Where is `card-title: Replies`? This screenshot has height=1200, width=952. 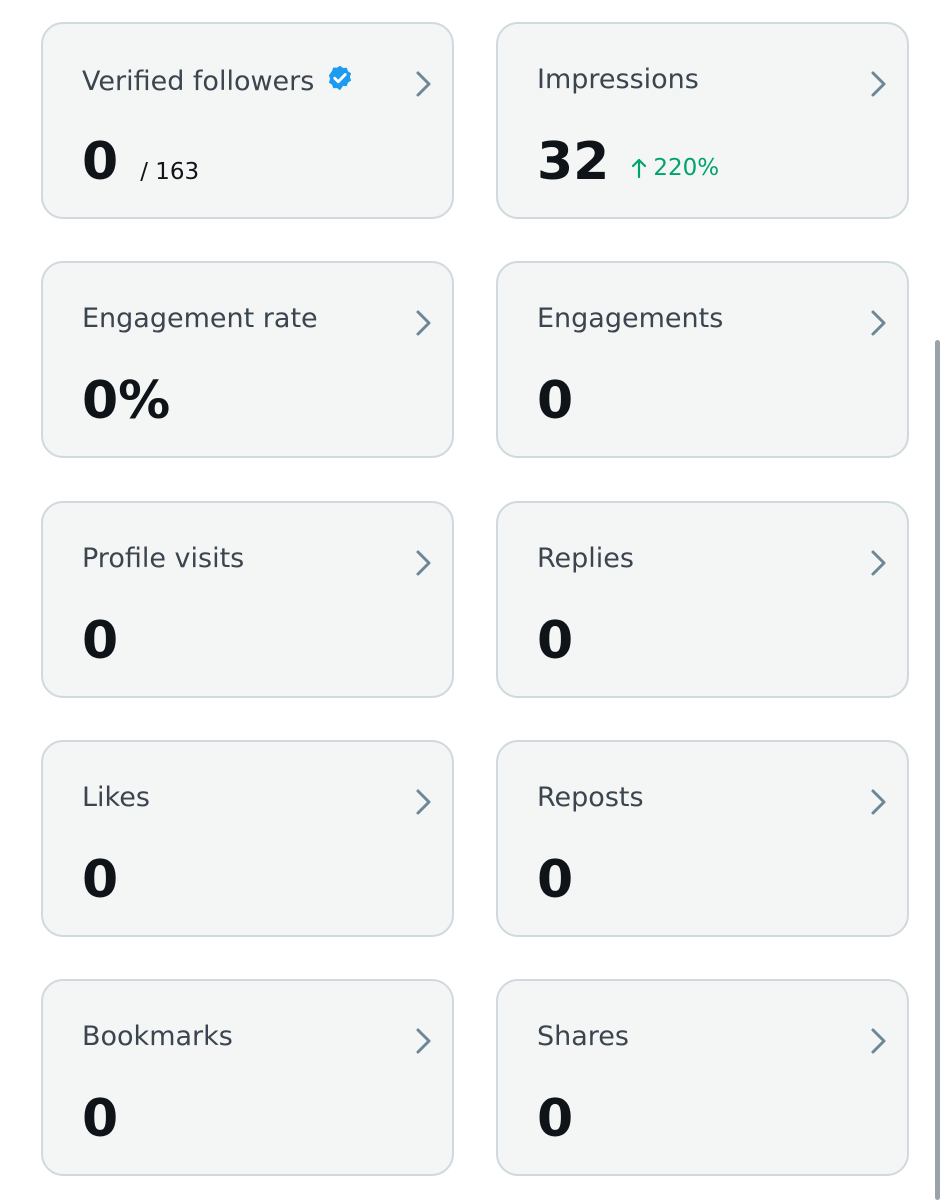 card-title: Replies is located at coordinates (585, 558).